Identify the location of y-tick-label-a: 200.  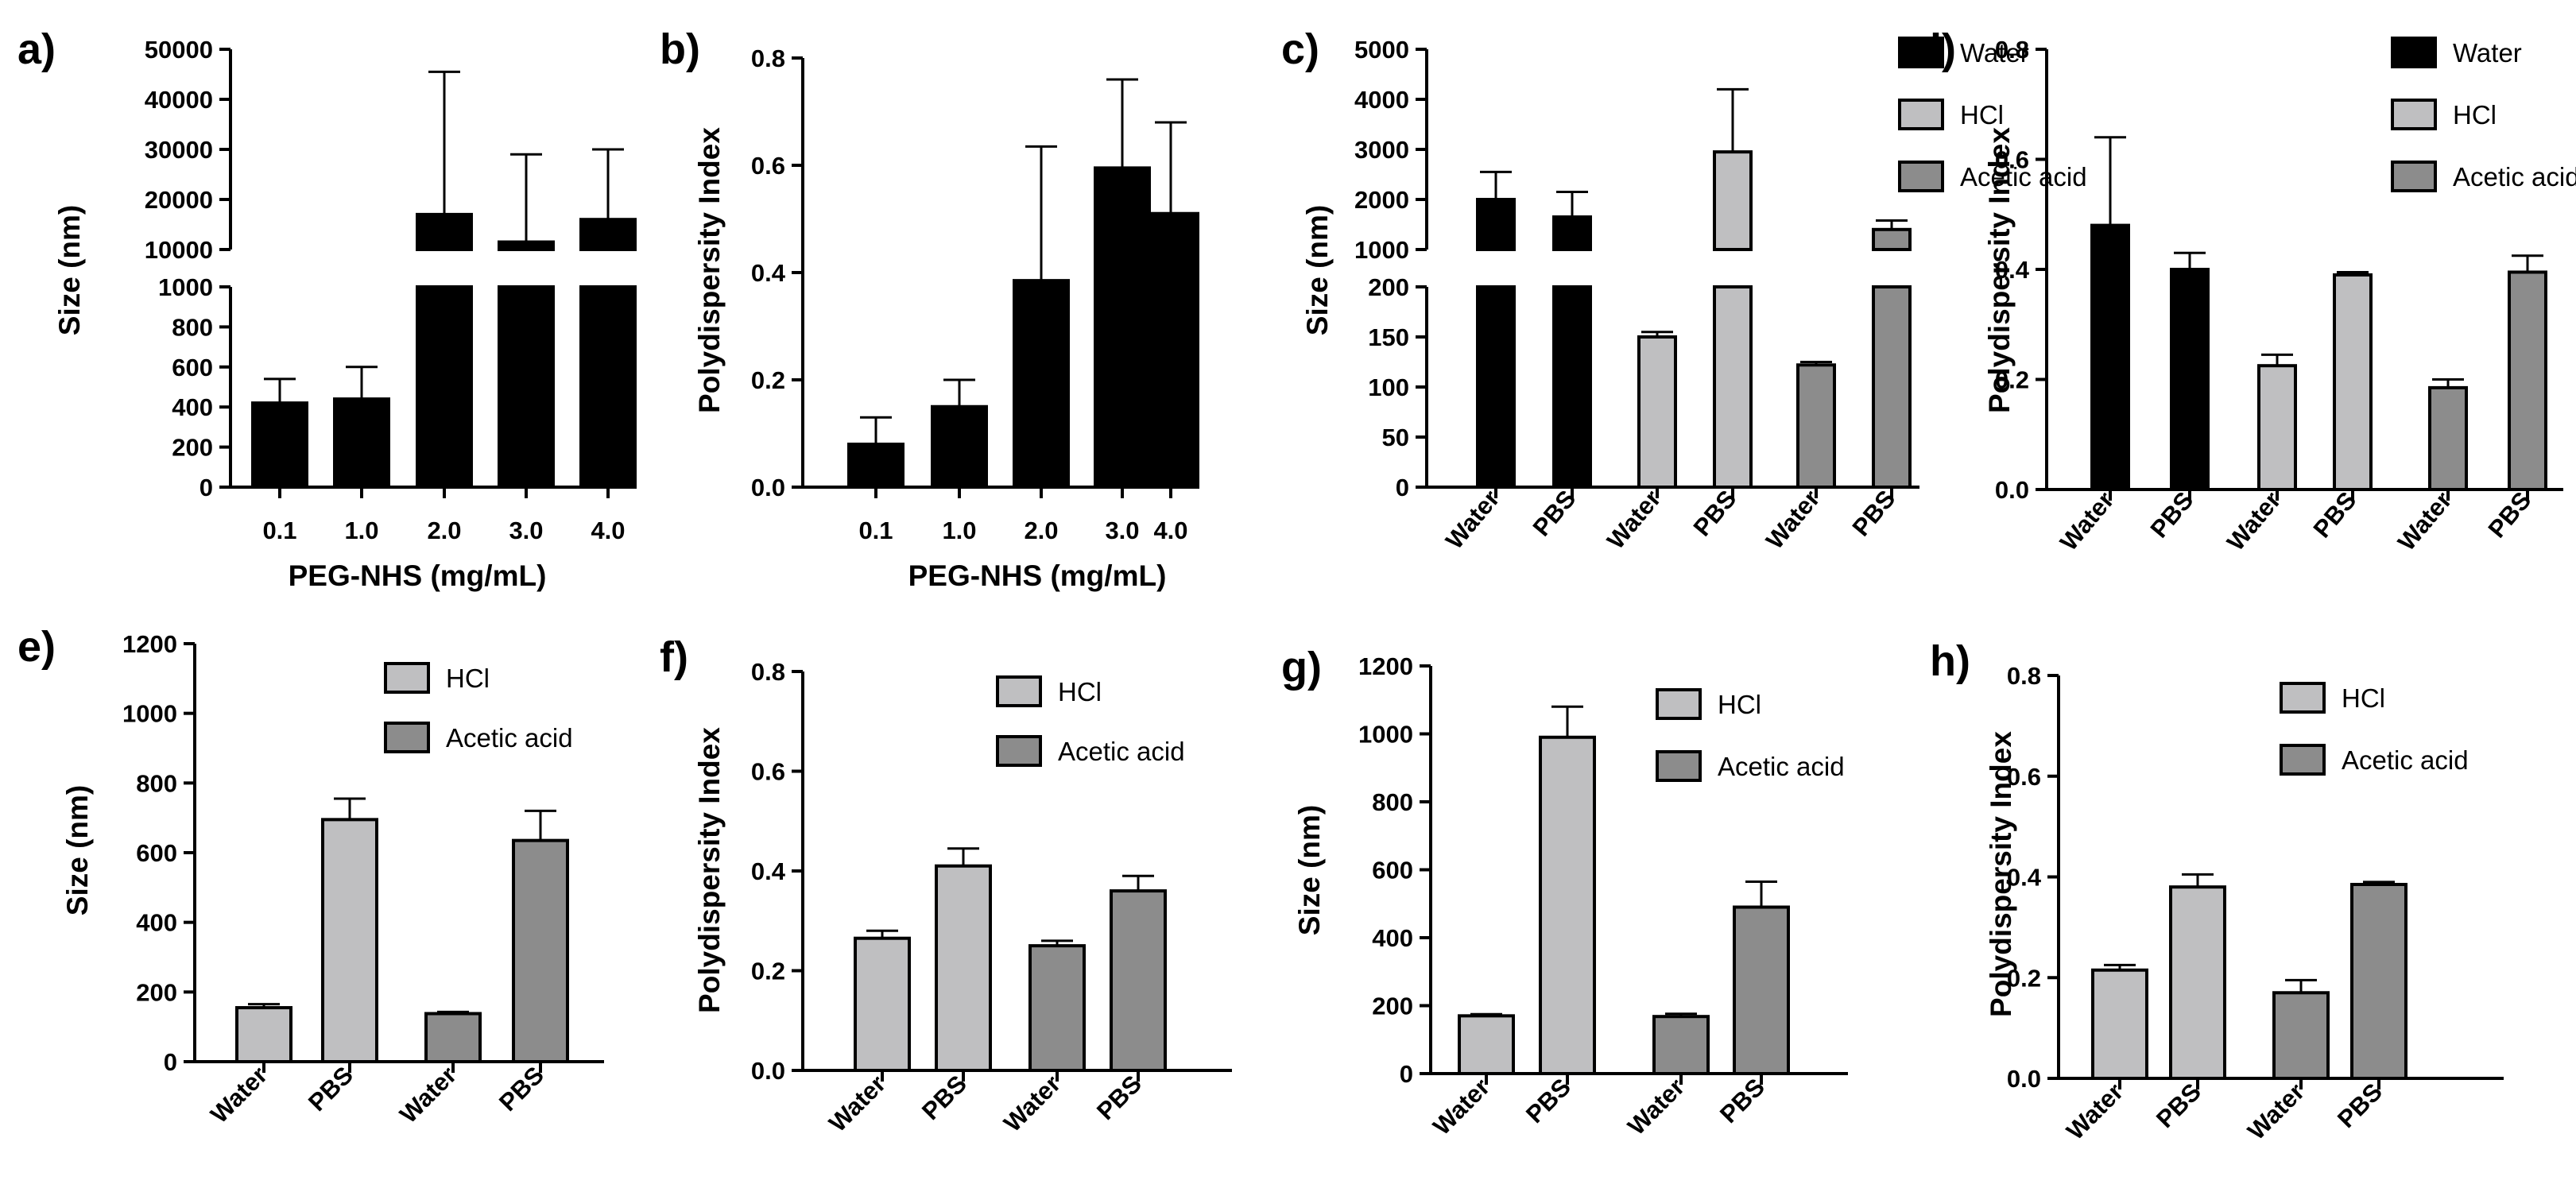
(192, 448).